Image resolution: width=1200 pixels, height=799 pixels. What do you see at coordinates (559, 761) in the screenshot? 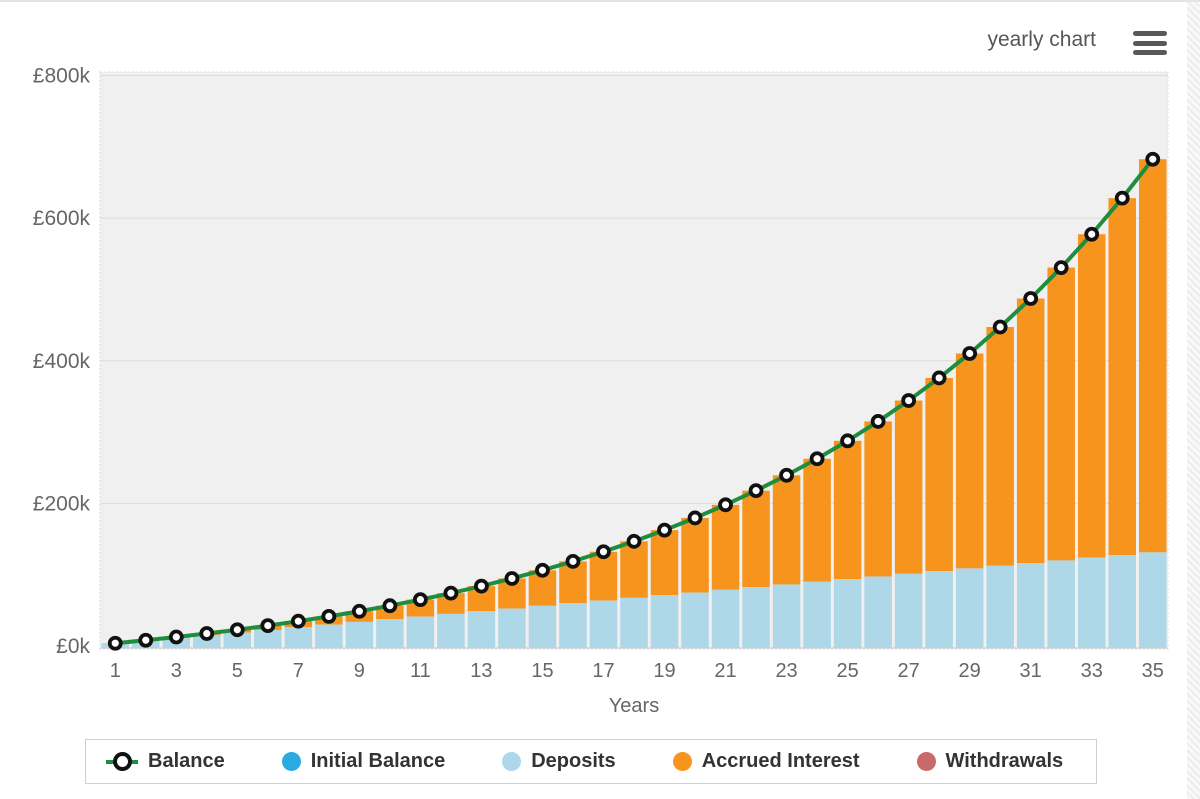
I see `legend-item-deposits: Deposits` at bounding box center [559, 761].